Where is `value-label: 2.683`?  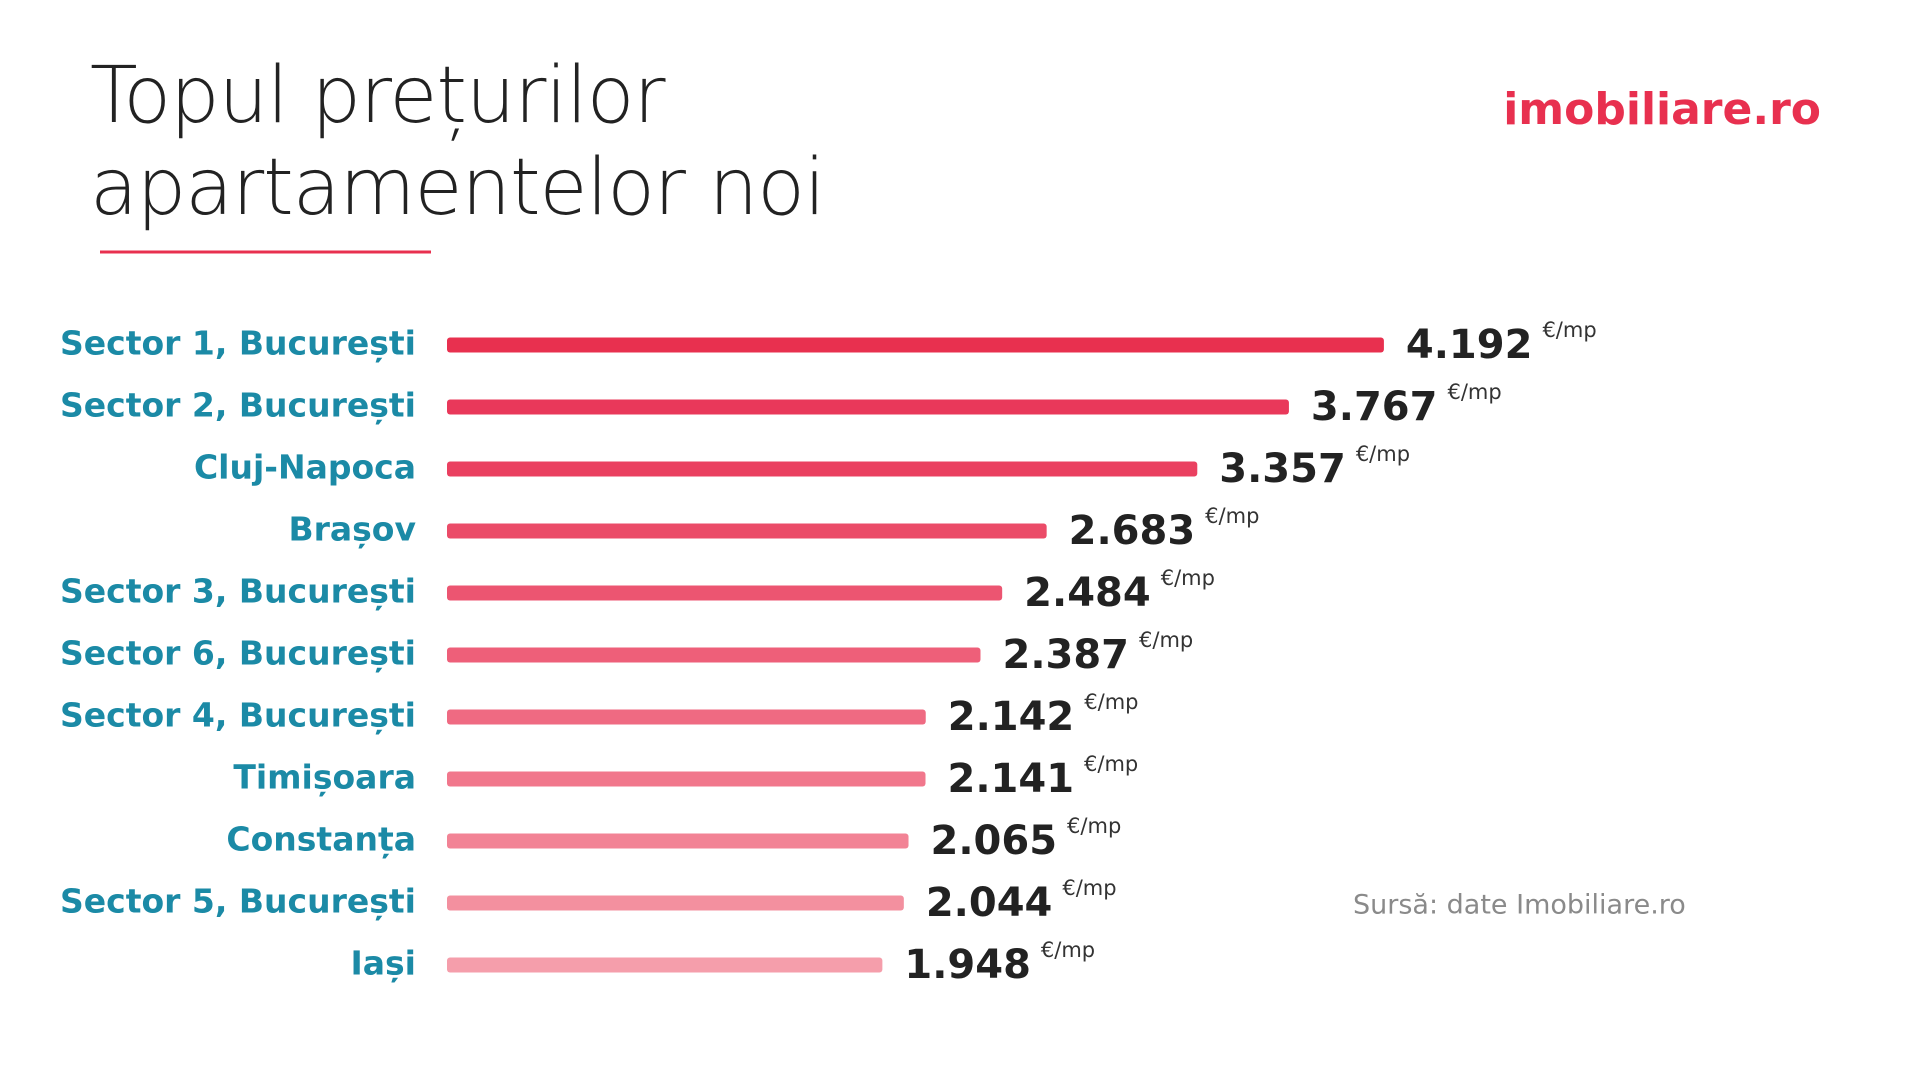 value-label: 2.683 is located at coordinates (1132, 531).